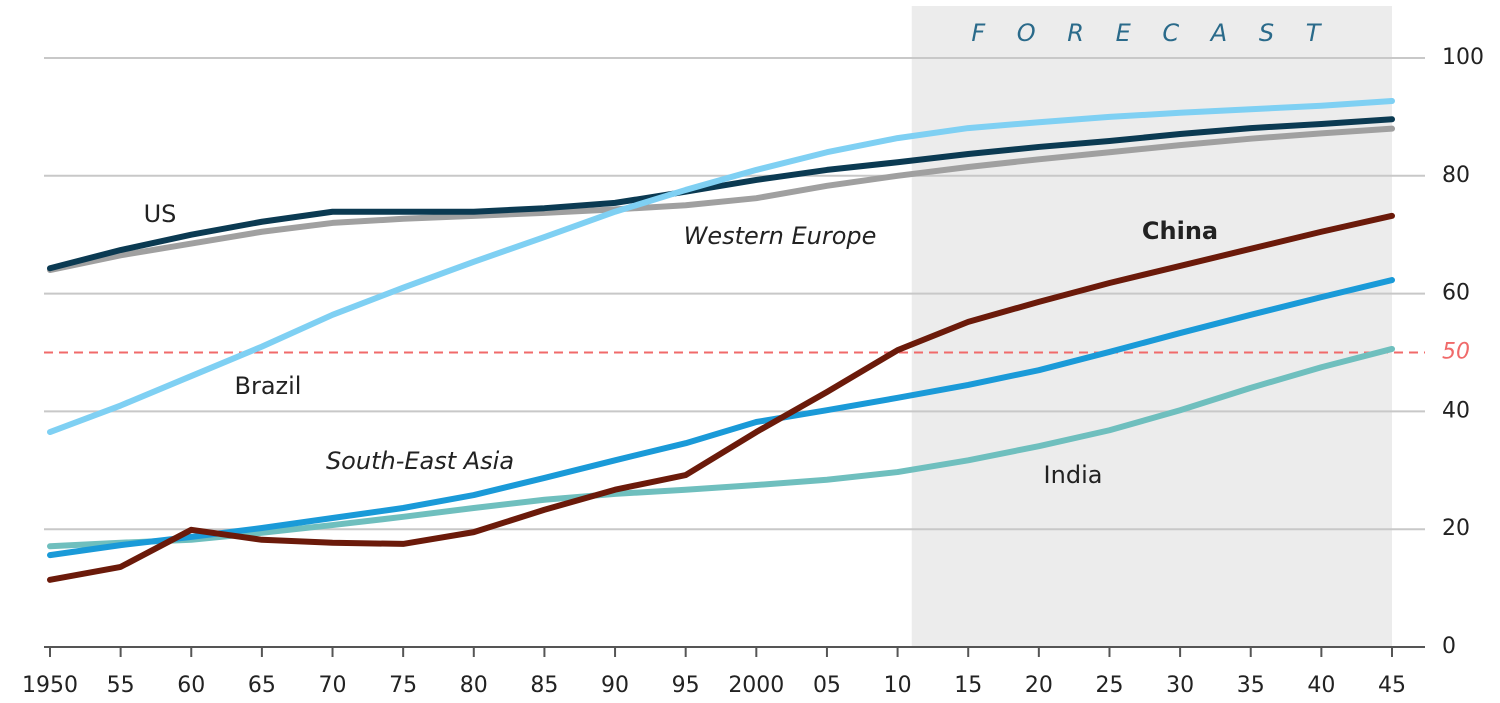 Image resolution: width=1500 pixels, height=703 pixels. I want to click on x-tick-label: 80, so click(474, 685).